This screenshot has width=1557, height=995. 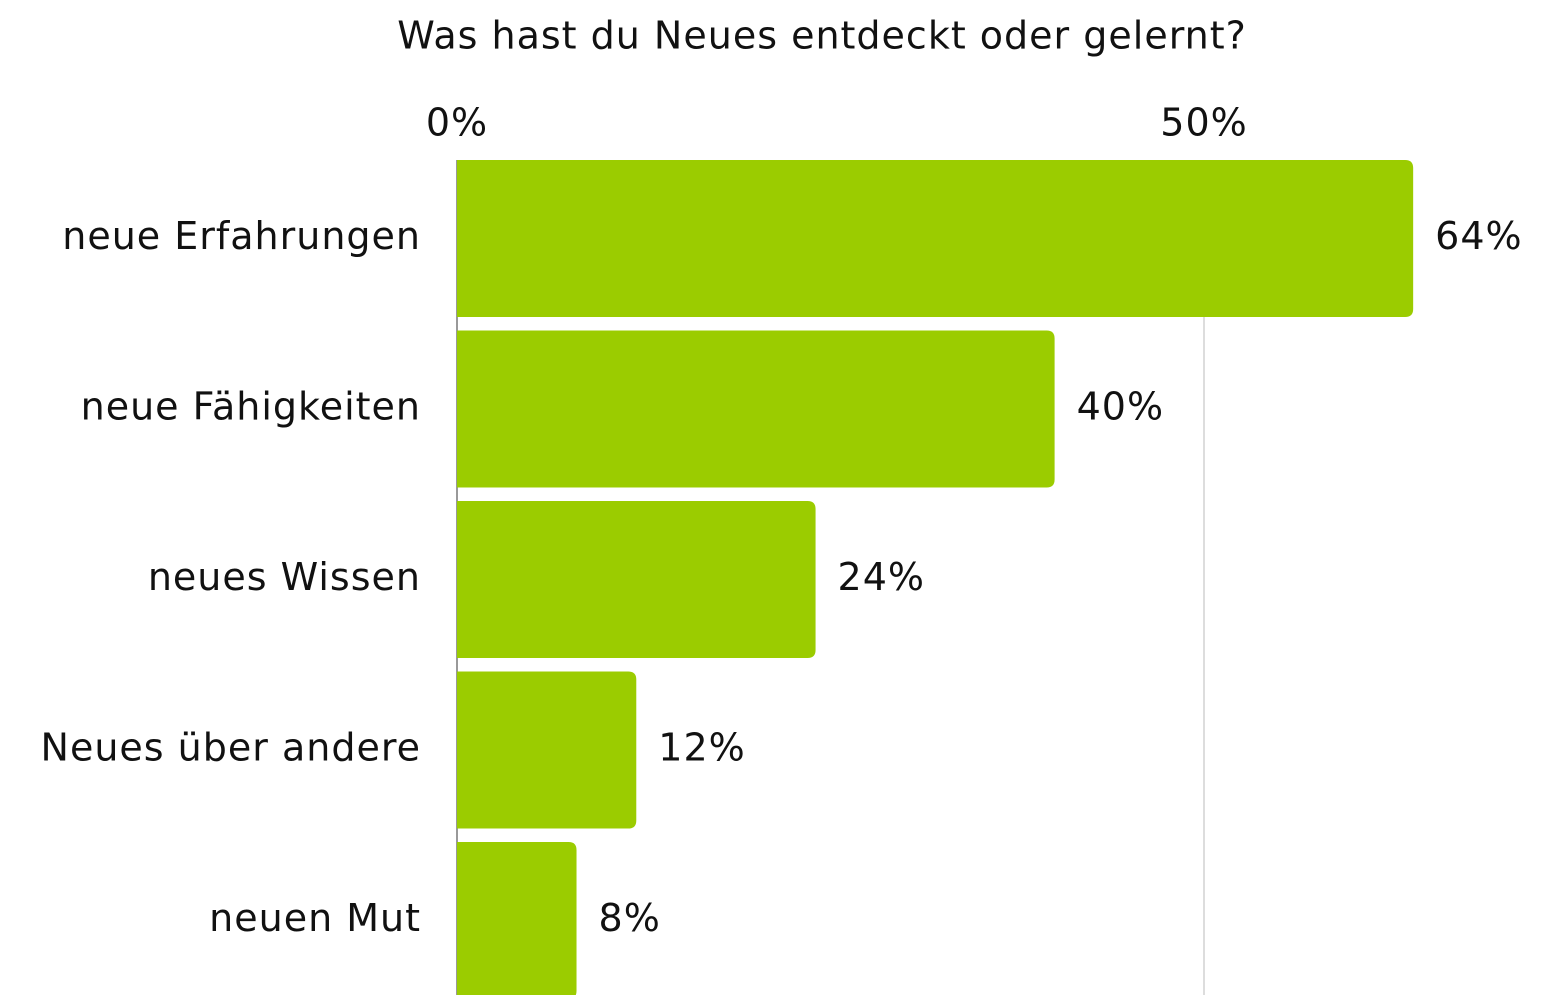 What do you see at coordinates (1203, 123) in the screenshot?
I see `x-tick-label: 50%` at bounding box center [1203, 123].